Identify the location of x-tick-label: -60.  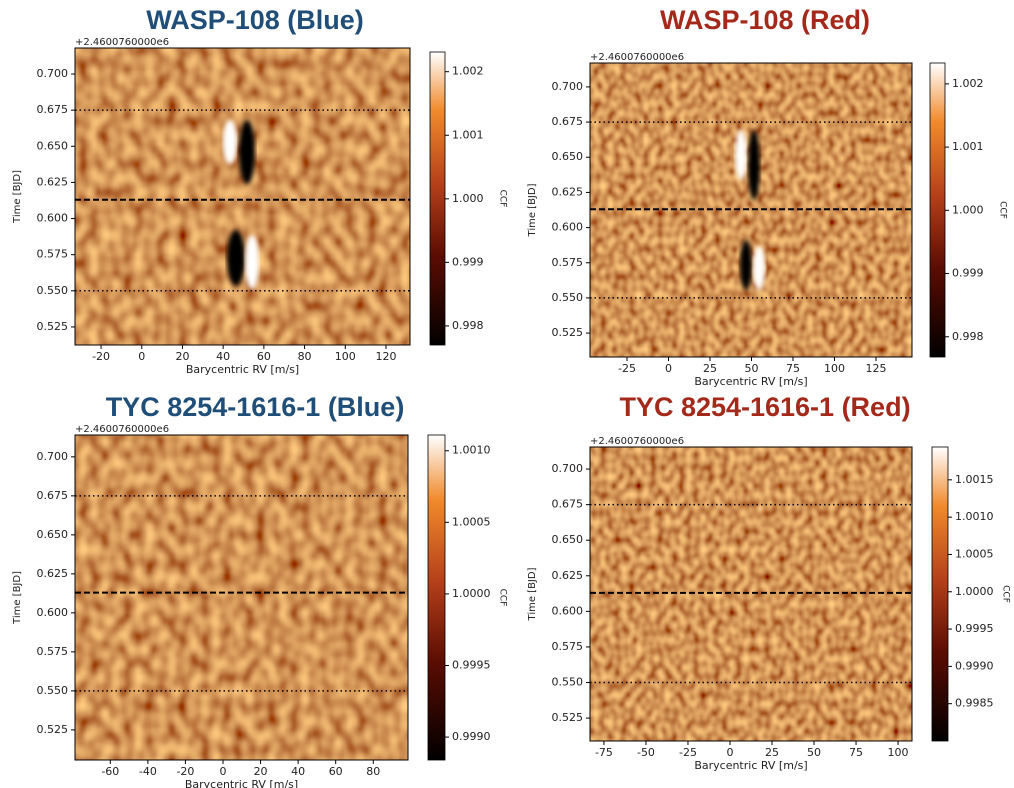
(110, 771).